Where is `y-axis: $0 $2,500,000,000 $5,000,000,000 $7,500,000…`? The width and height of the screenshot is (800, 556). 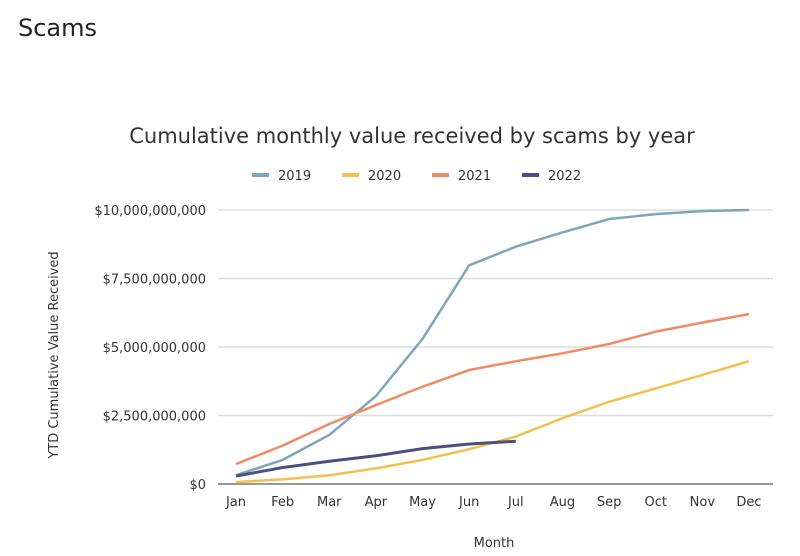 y-axis: $0 $2,500,000,000 $5,000,000,000 $7,500,000… is located at coordinates (150, 348).